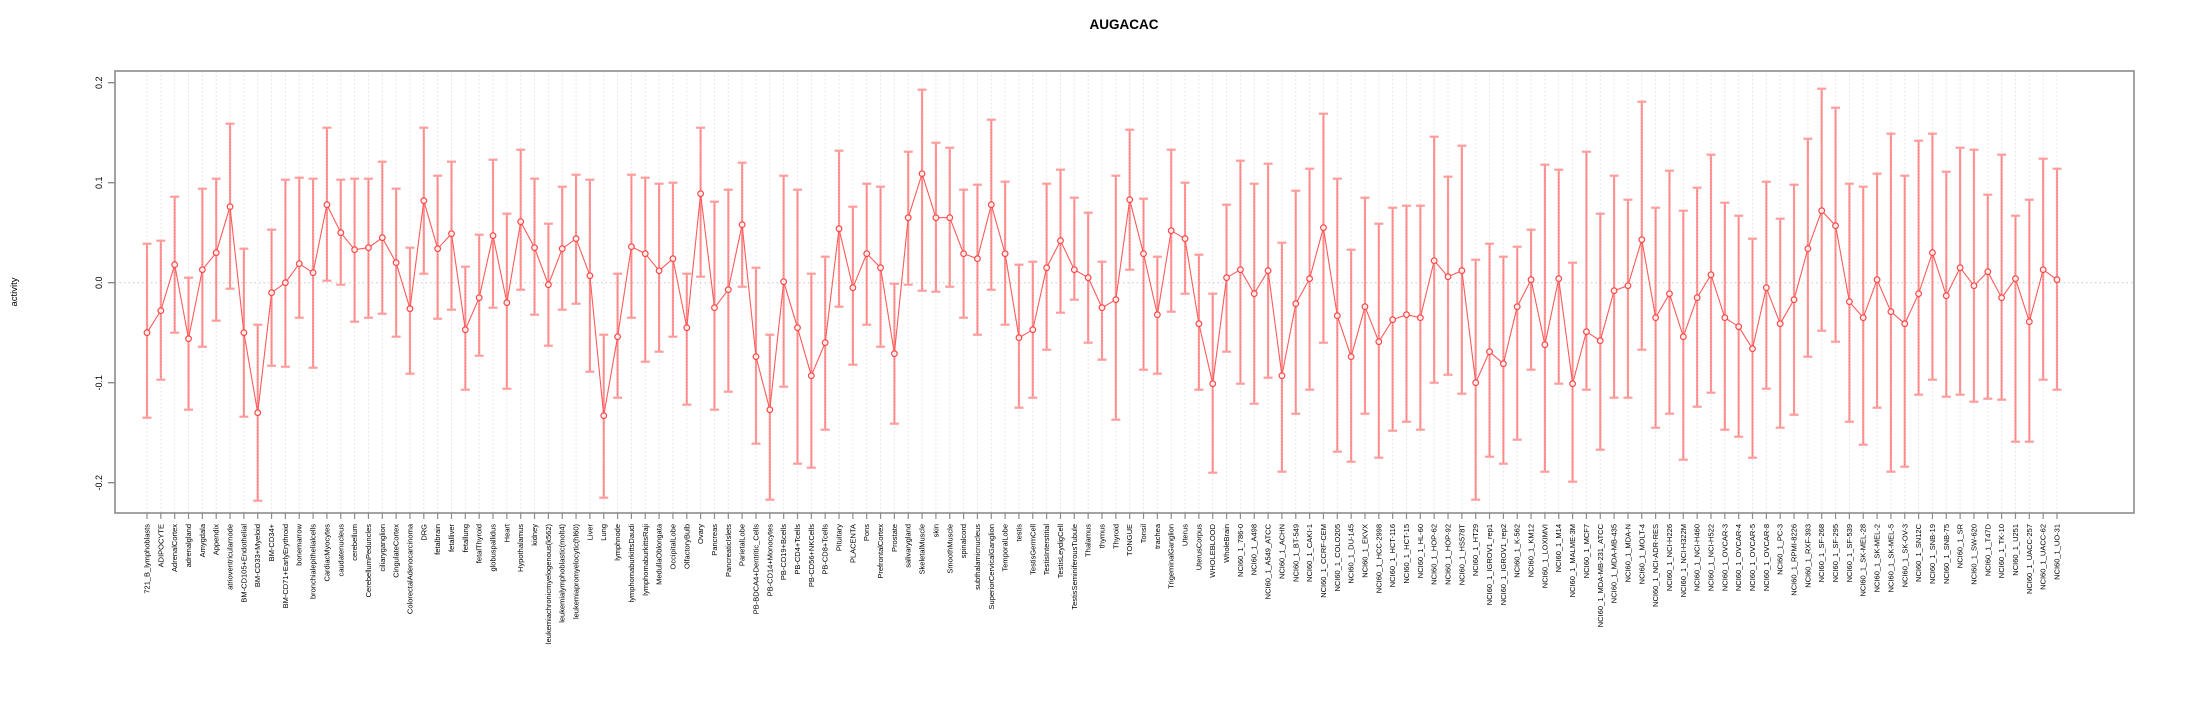 This screenshot has height=720, width=2205. Describe the element at coordinates (1392, 555) in the screenshot. I see `x-tick-label: NCI60_1_HCT-116` at that location.